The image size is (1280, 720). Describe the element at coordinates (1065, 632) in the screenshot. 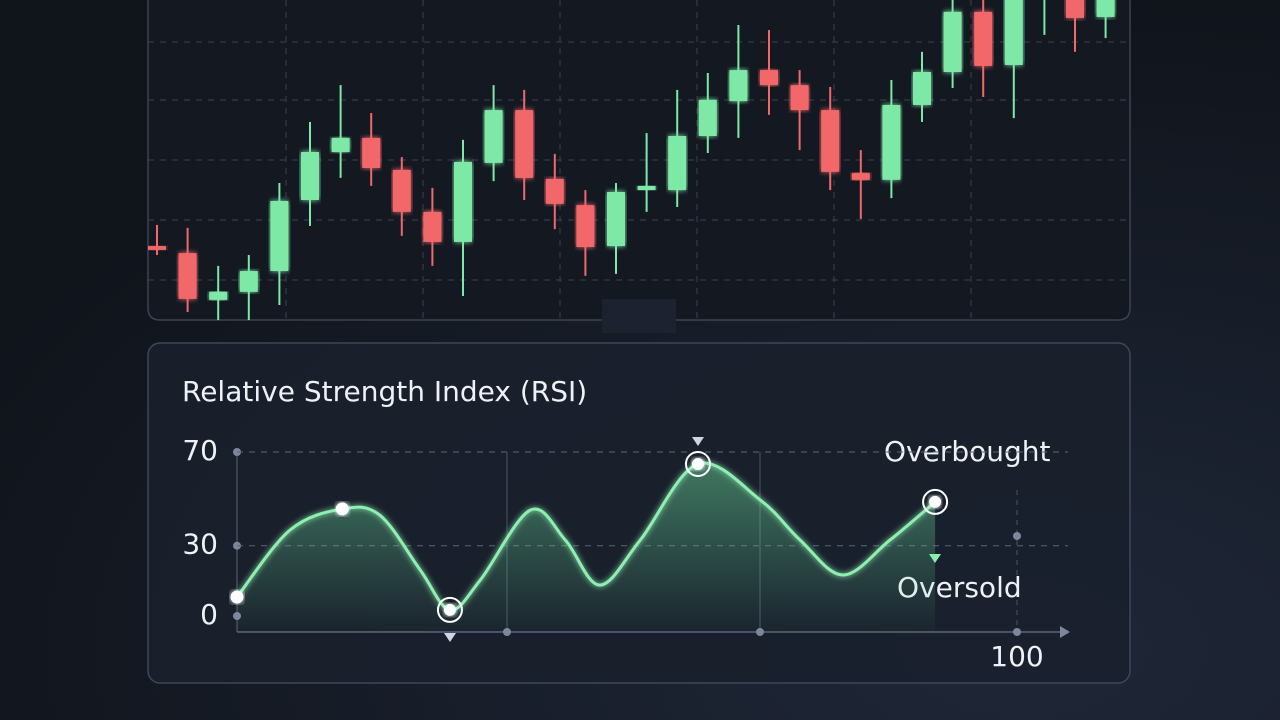

I see `axis-arrow` at that location.